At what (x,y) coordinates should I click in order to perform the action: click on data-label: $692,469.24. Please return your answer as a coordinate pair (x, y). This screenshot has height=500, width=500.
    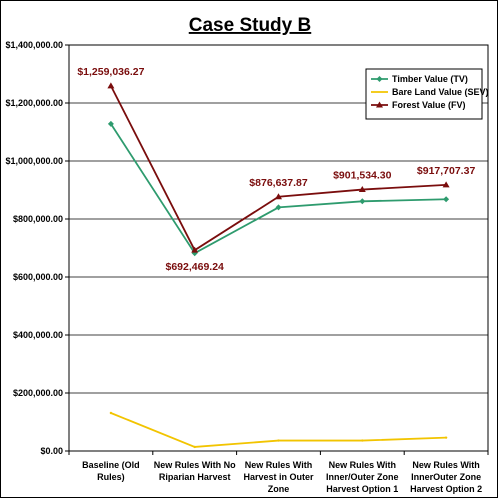
    Looking at the image, I should click on (194, 267).